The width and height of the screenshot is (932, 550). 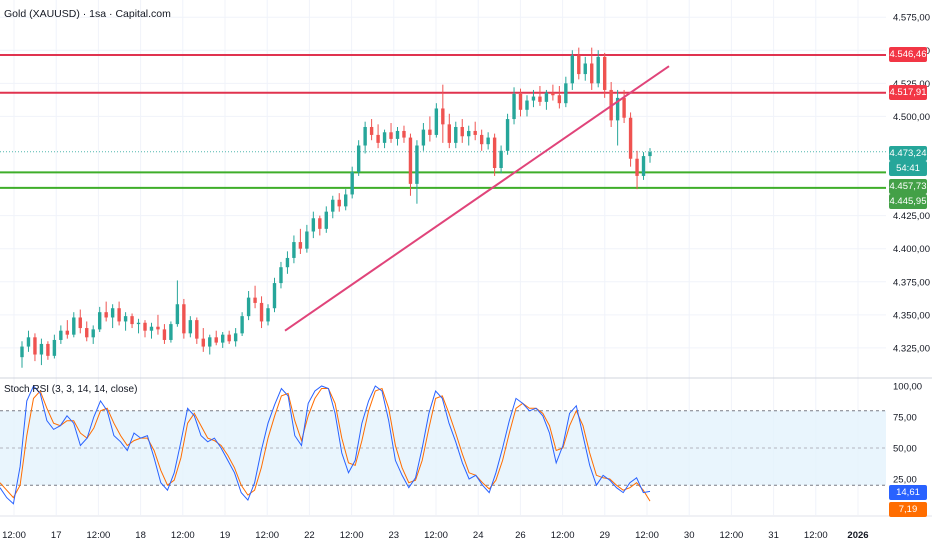 I want to click on price-tick-label: 4.350,00, so click(x=911, y=315).